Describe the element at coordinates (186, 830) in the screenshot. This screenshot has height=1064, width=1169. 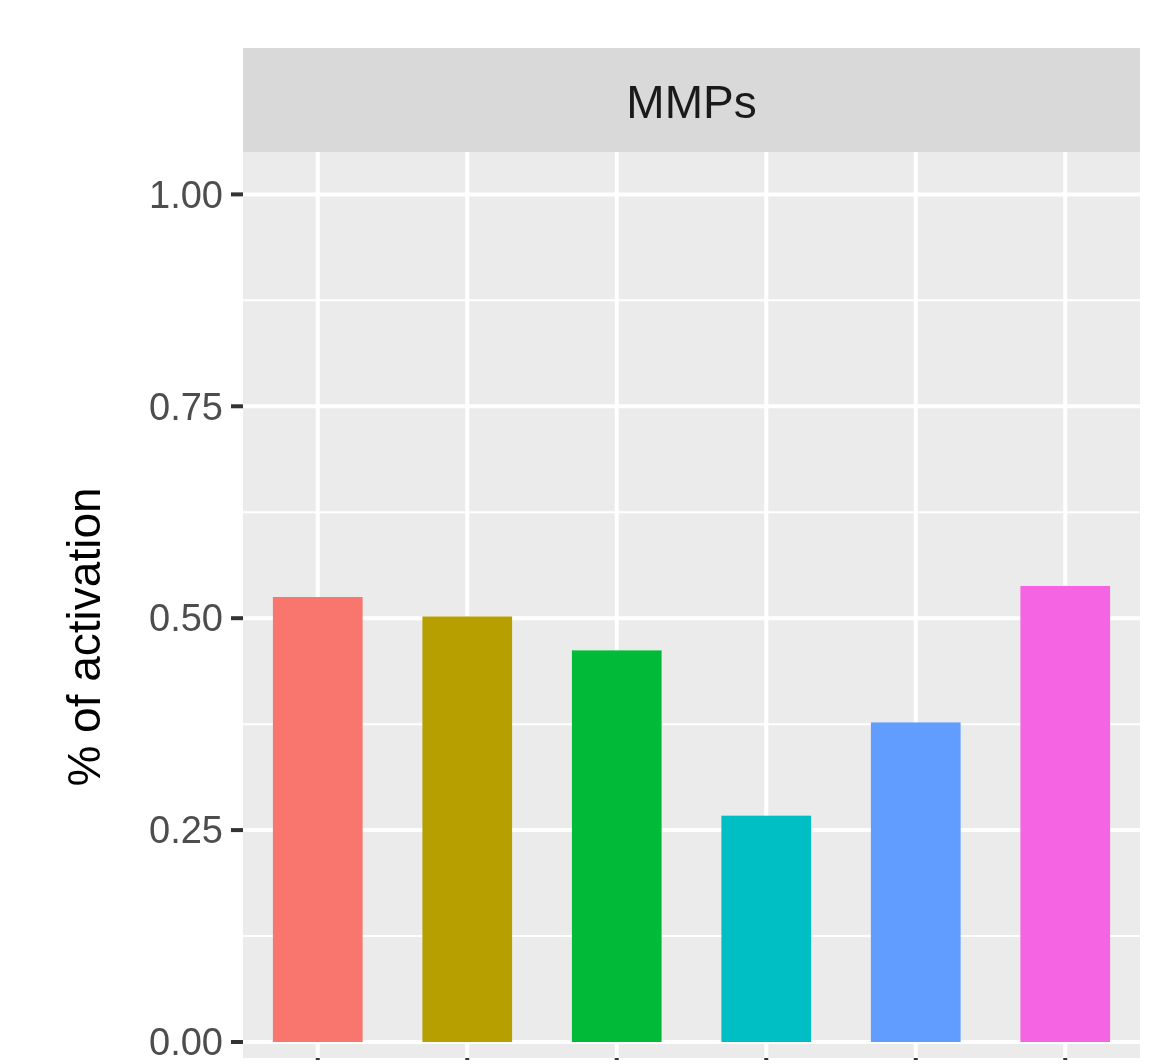
I see `y-tick-label: 0.25` at that location.